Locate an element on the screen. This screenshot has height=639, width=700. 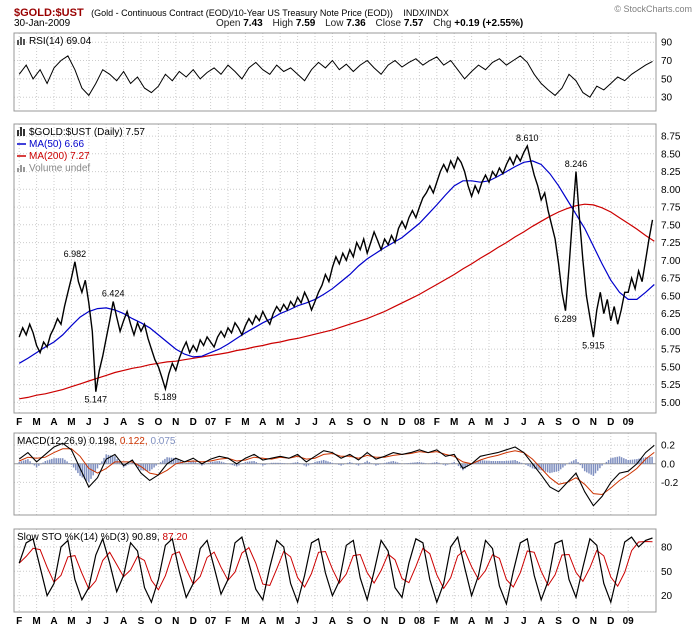
y-axis-label: 7.00 is located at coordinates (671, 261).